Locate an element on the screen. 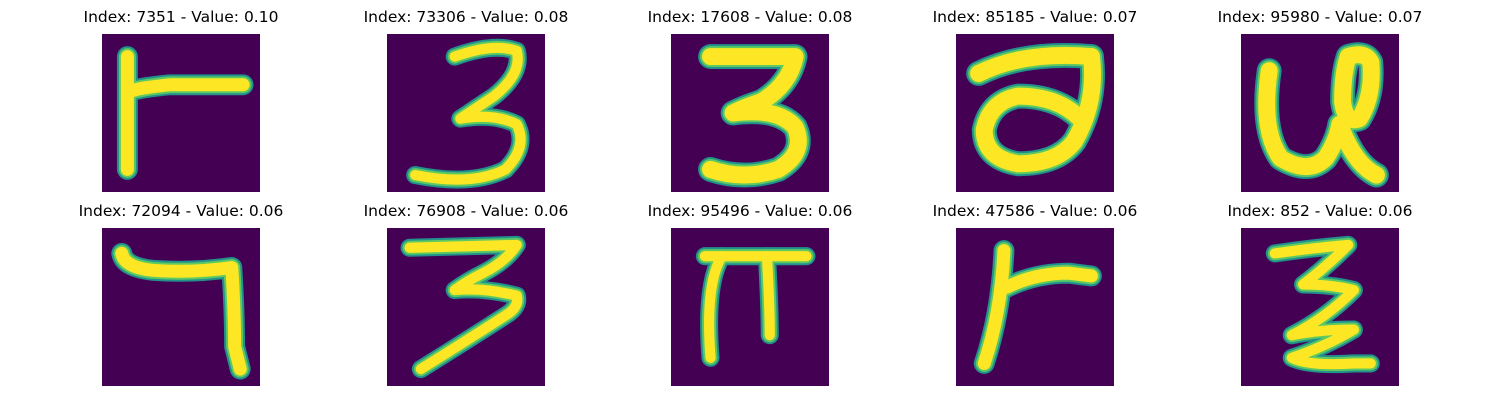  panel-6: Index: 72094 - Value: 0.06 is located at coordinates (181, 294).